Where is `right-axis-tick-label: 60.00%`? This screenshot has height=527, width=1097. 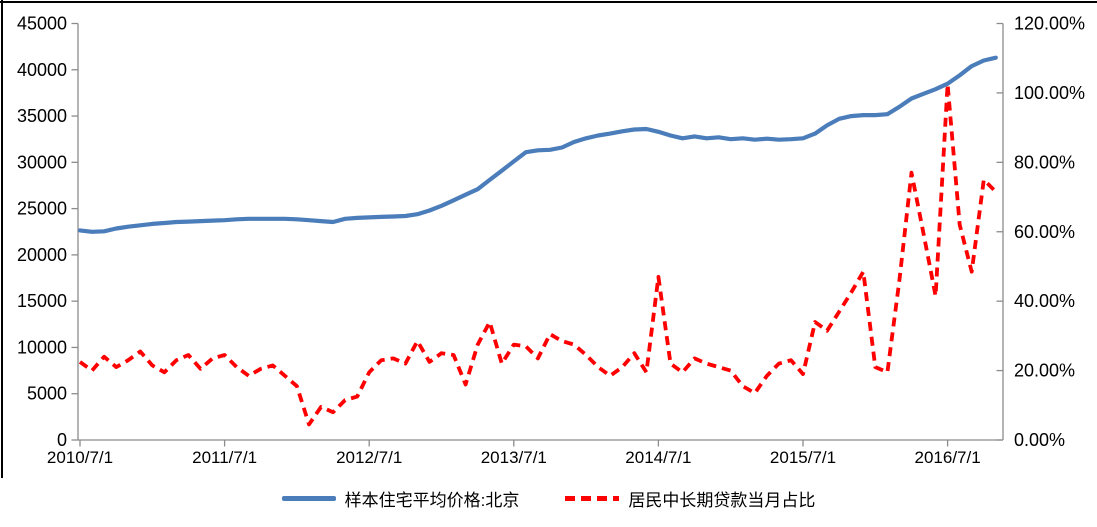 right-axis-tick-label: 60.00% is located at coordinates (1044, 232).